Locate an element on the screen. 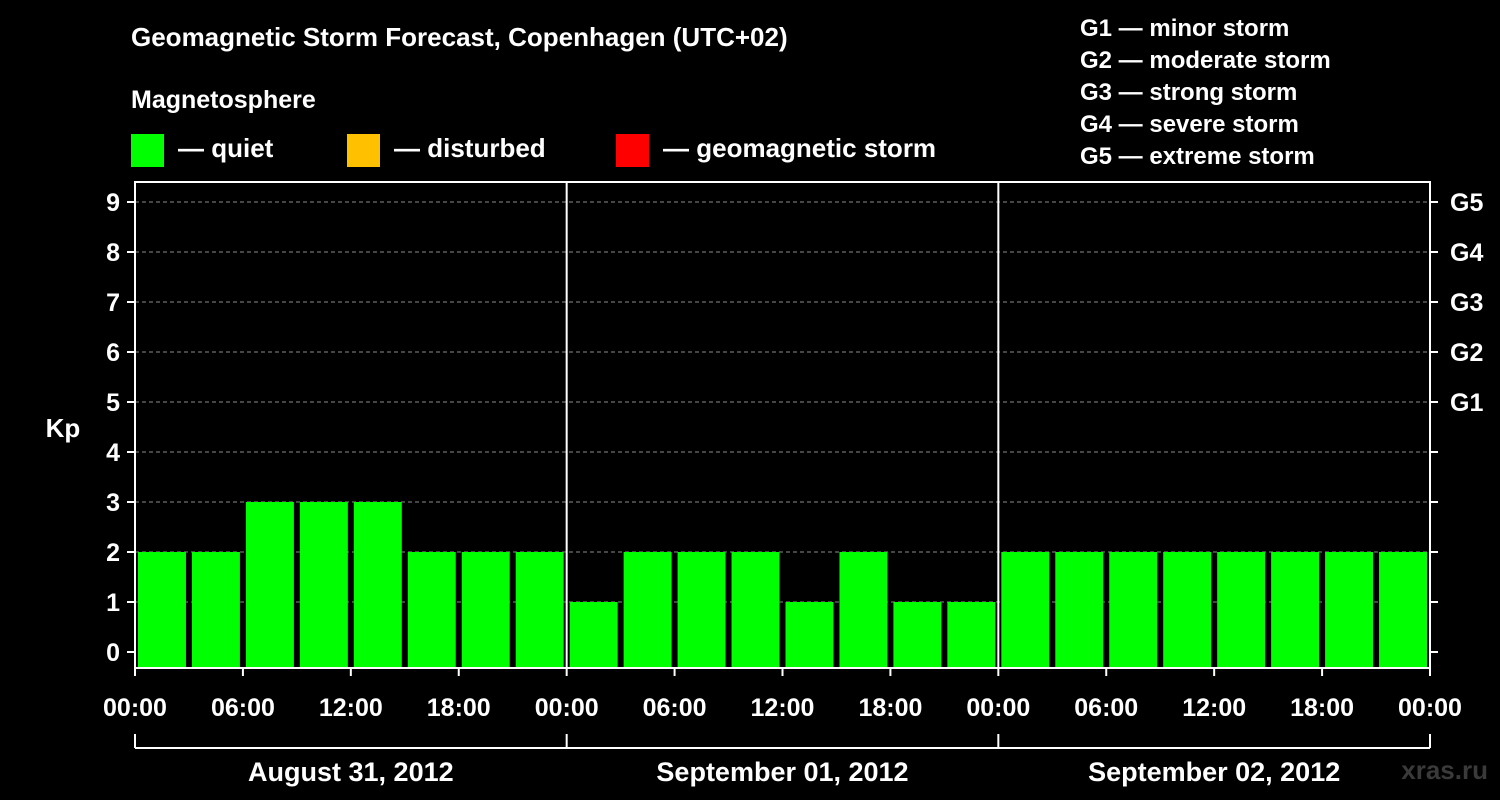 Image resolution: width=1500 pixels, height=800 pixels. storm-axis-label: G1 is located at coordinates (1466, 403).